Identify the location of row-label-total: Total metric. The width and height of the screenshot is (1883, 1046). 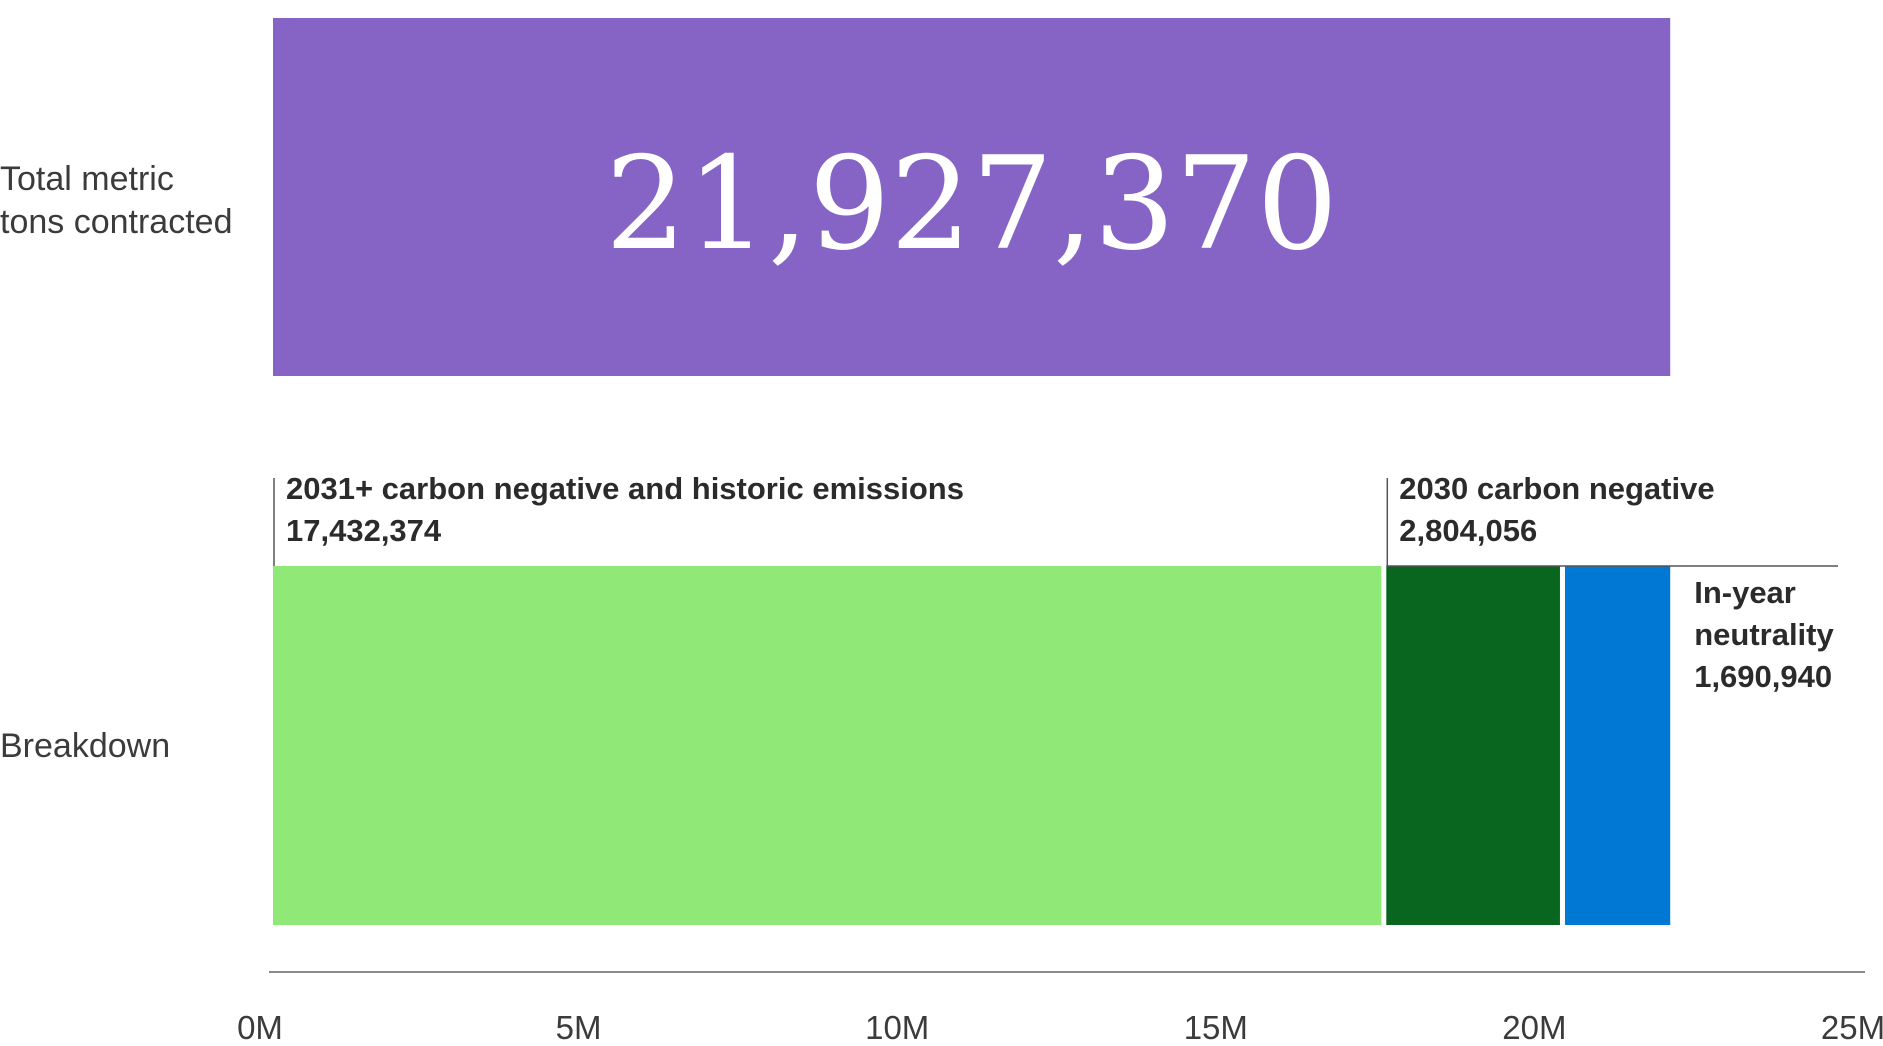
(87, 179).